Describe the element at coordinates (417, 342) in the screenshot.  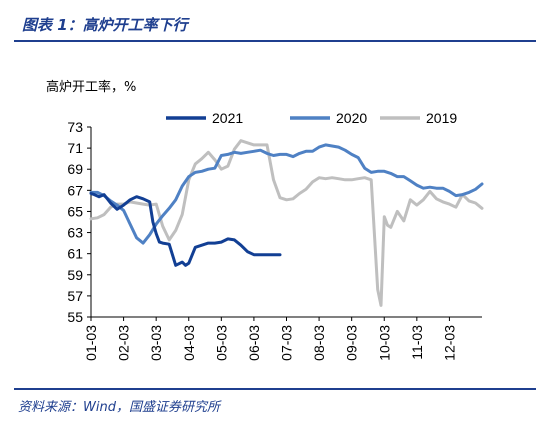
I see `x-tick-label: 11-03` at that location.